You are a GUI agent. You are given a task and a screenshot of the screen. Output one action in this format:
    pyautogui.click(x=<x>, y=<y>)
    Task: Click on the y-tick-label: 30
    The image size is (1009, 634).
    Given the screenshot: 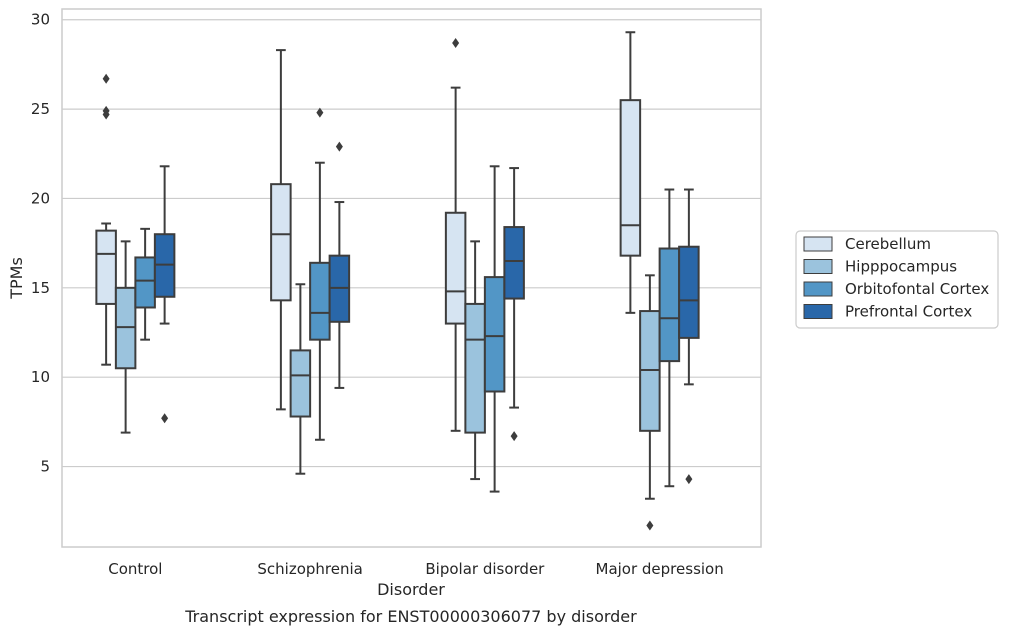 What is the action you would take?
    pyautogui.click(x=40, y=20)
    